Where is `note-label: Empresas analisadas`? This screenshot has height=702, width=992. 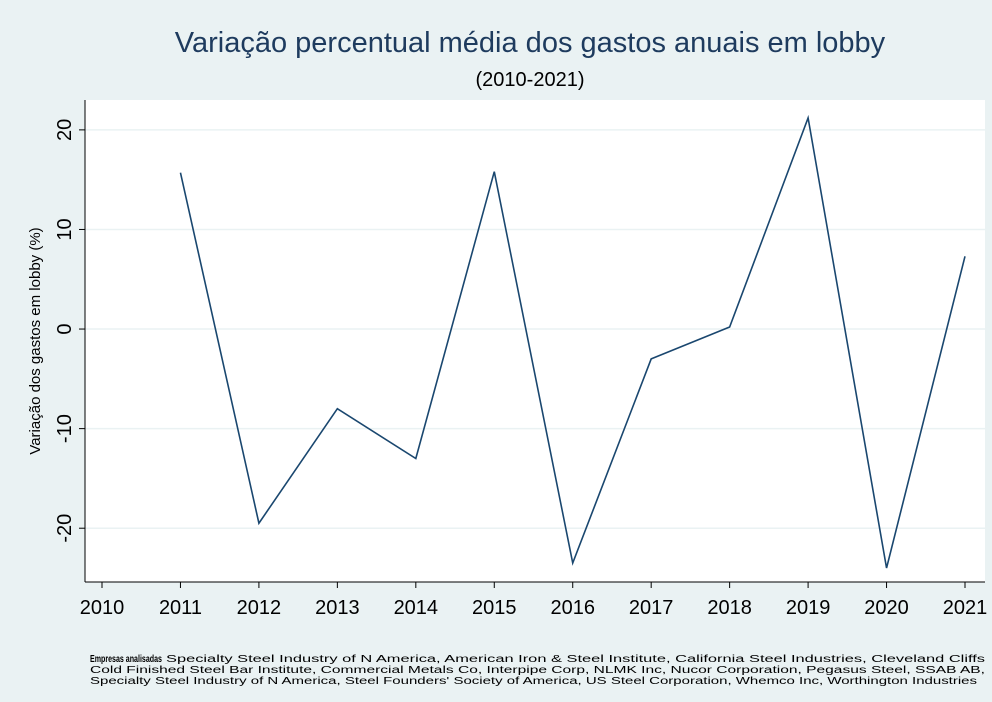 note-label: Empresas analisadas is located at coordinates (126, 659).